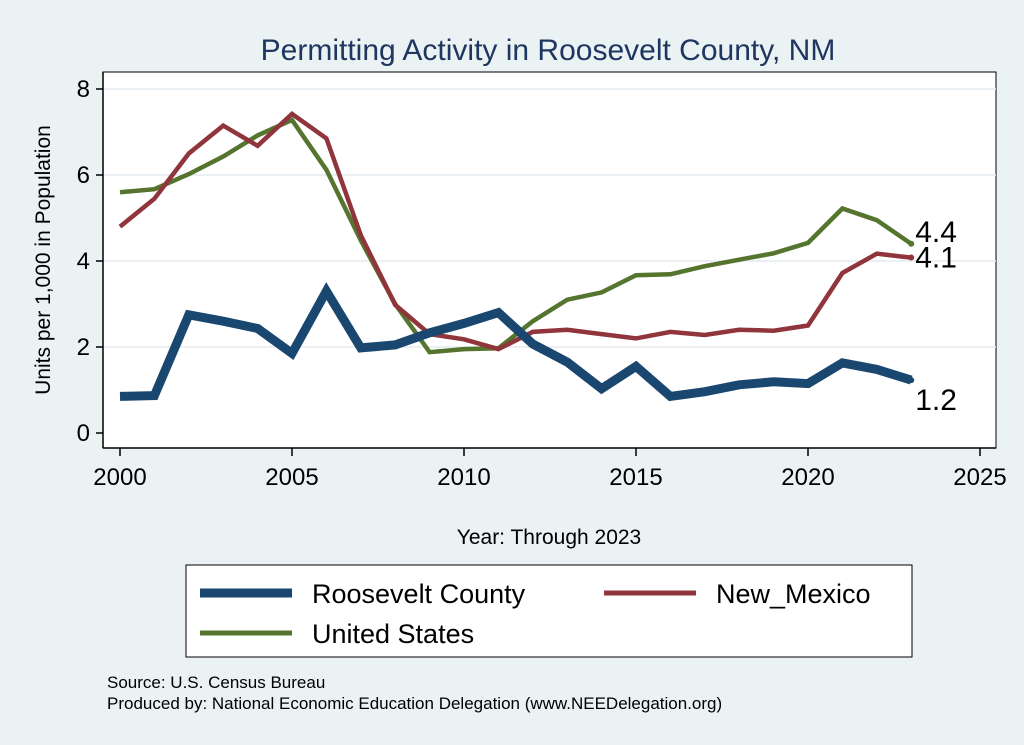 The image size is (1024, 745). Describe the element at coordinates (83, 175) in the screenshot. I see `y-tick-label: 6` at that location.